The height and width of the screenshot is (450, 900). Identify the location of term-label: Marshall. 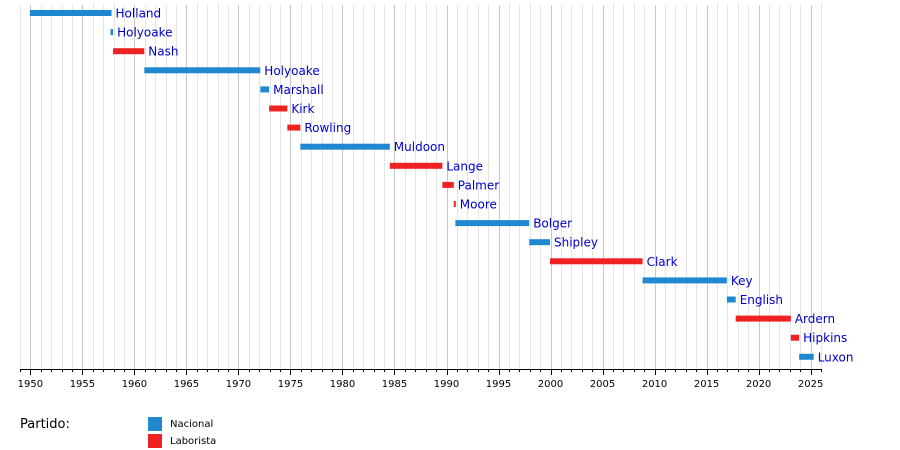
(298, 90).